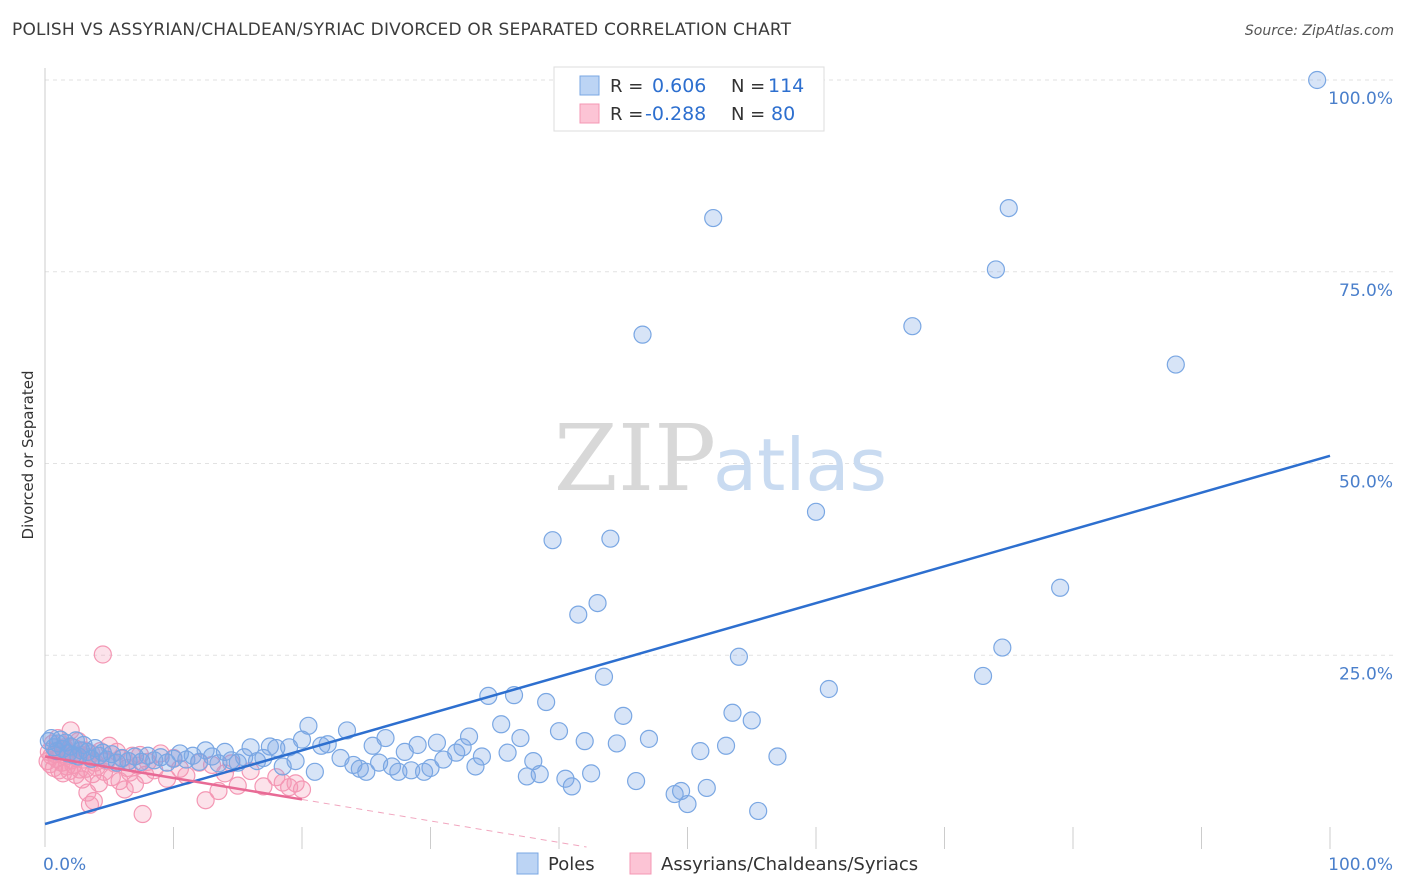 This screenshot has width=1406, height=892. What do you see at coordinates (1366, 483) in the screenshot?
I see `y-tick-label: 50.0%` at bounding box center [1366, 483].